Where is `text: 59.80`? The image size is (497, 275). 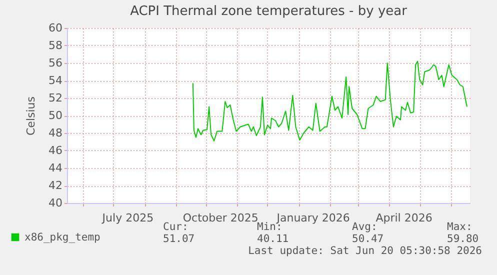 text: 59.80 is located at coordinates (463, 239).